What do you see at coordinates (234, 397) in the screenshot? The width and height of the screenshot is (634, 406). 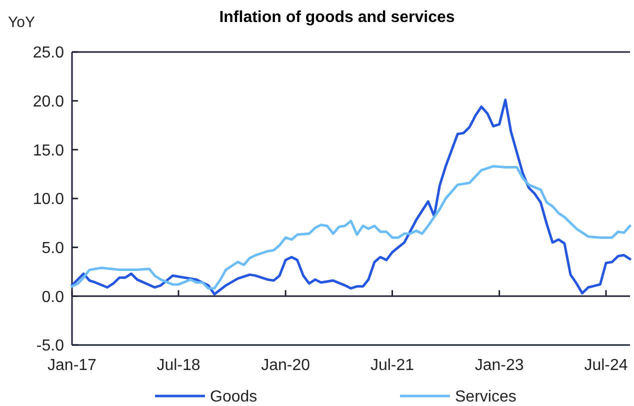 I see `legend-label: Goods` at bounding box center [234, 397].